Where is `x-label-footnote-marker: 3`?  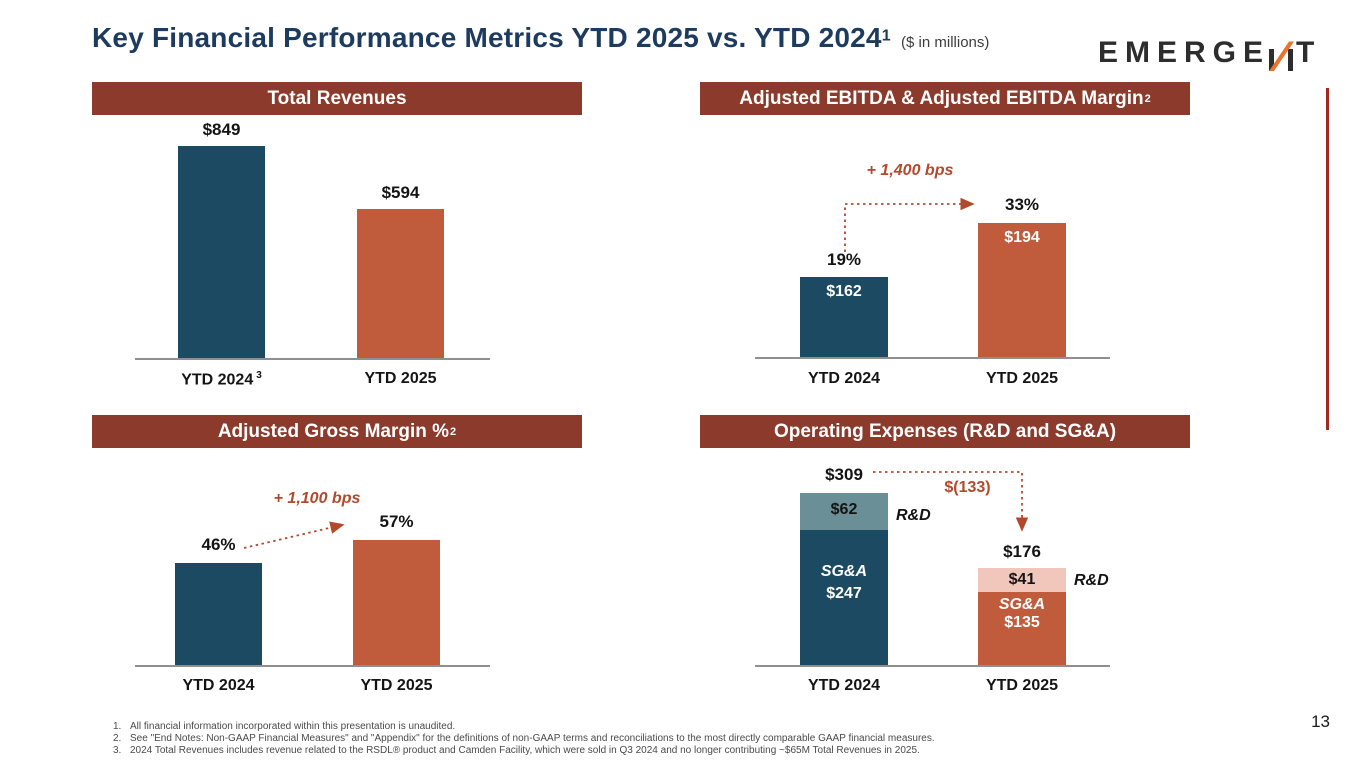
x-label-footnote-marker: 3 is located at coordinates (259, 375).